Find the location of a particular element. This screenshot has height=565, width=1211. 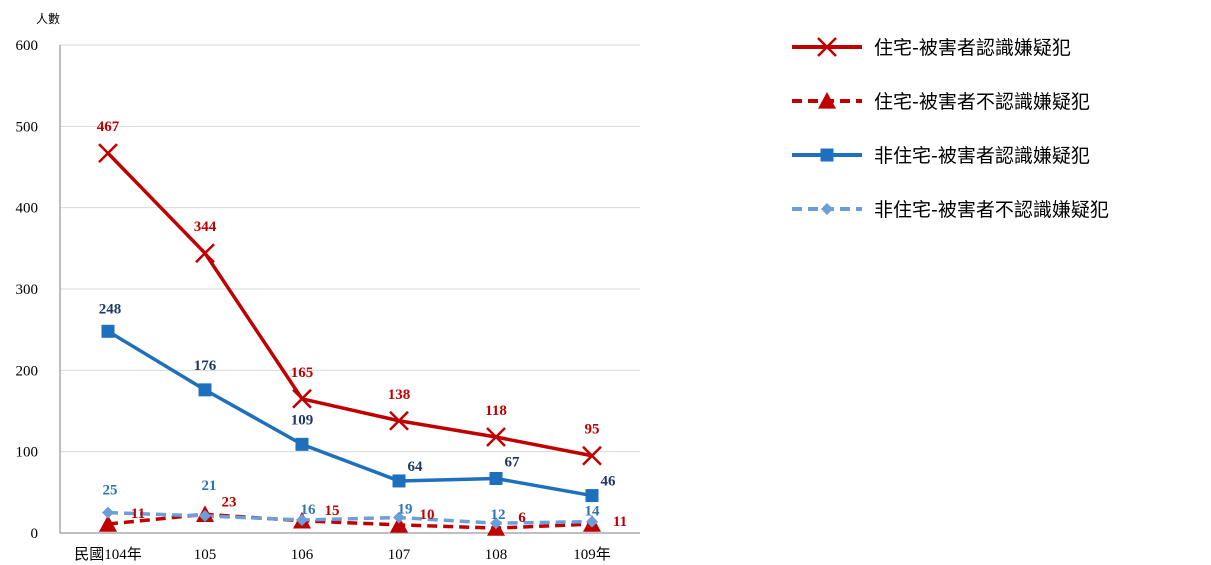

data-label: 21 is located at coordinates (209, 486).